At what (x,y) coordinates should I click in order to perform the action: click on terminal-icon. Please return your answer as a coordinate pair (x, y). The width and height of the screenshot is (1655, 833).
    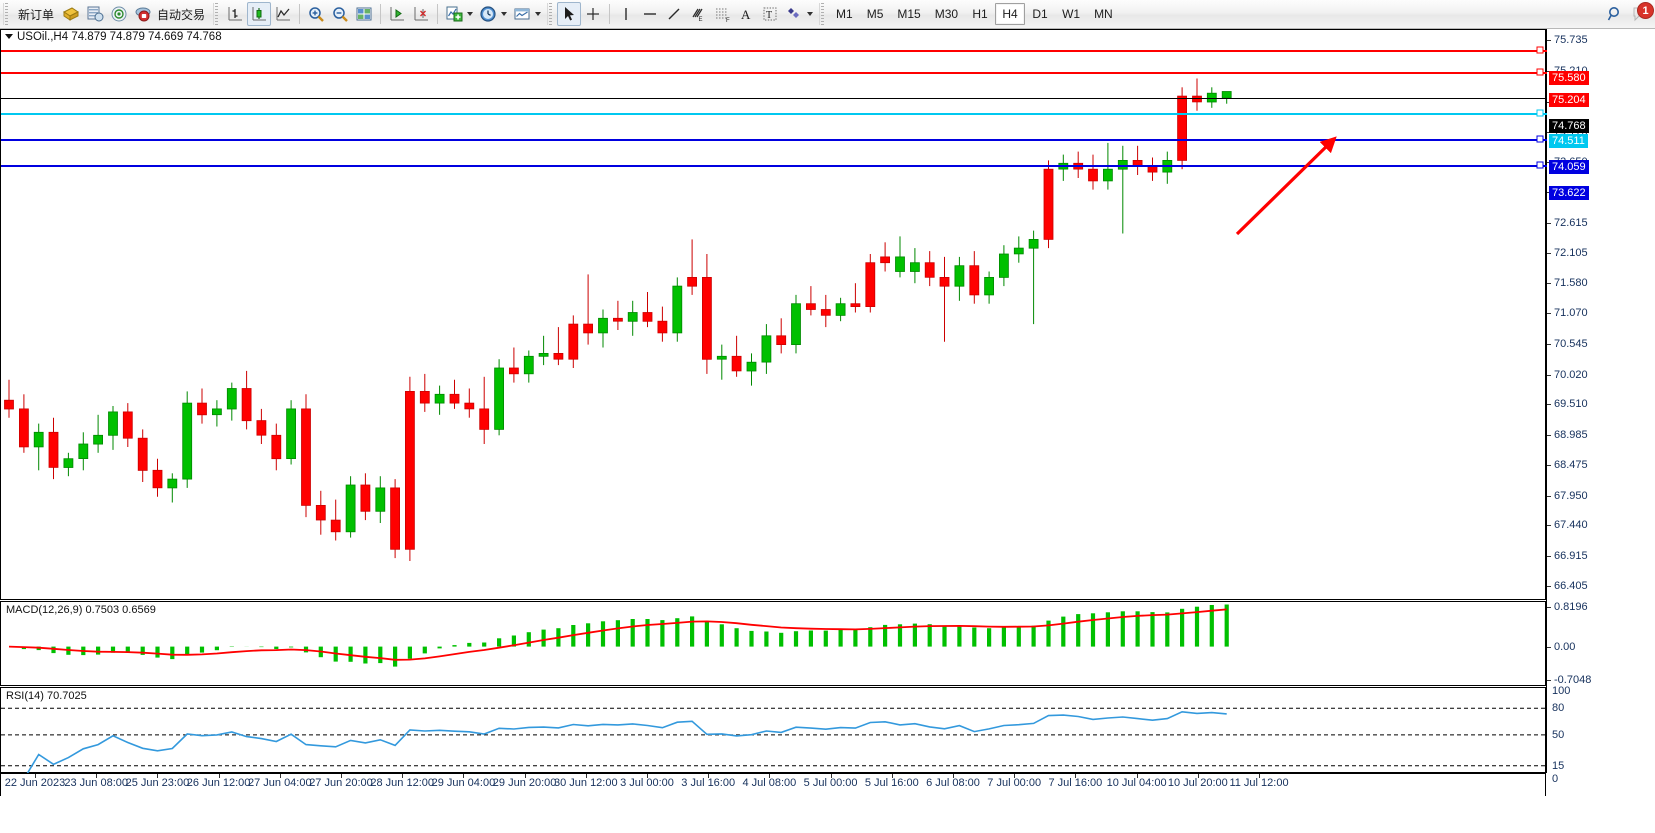
    Looking at the image, I should click on (71, 14).